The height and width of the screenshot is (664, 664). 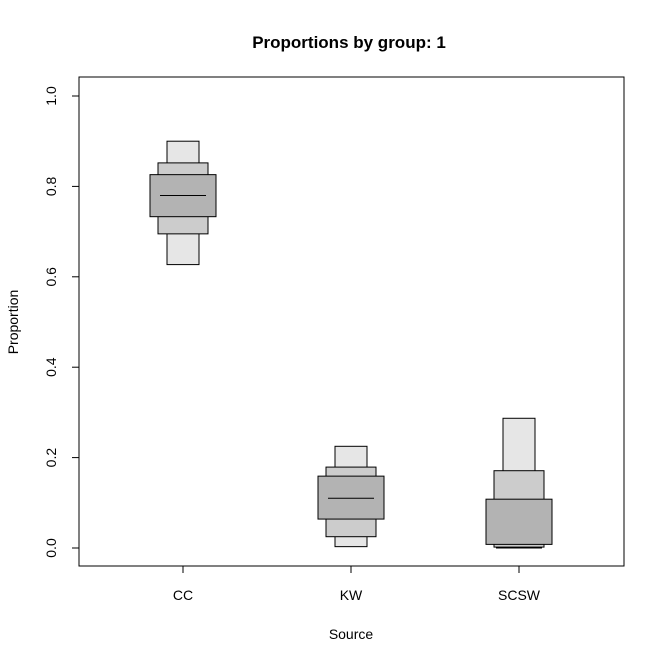 I want to click on interval-group-kw, so click(x=351, y=496).